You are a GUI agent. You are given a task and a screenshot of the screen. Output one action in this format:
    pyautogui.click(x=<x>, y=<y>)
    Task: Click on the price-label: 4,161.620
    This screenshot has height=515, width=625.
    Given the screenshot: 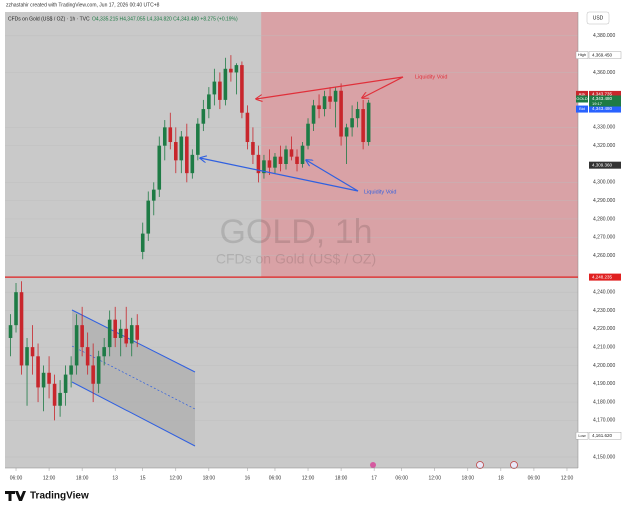 What is the action you would take?
    pyautogui.click(x=602, y=435)
    